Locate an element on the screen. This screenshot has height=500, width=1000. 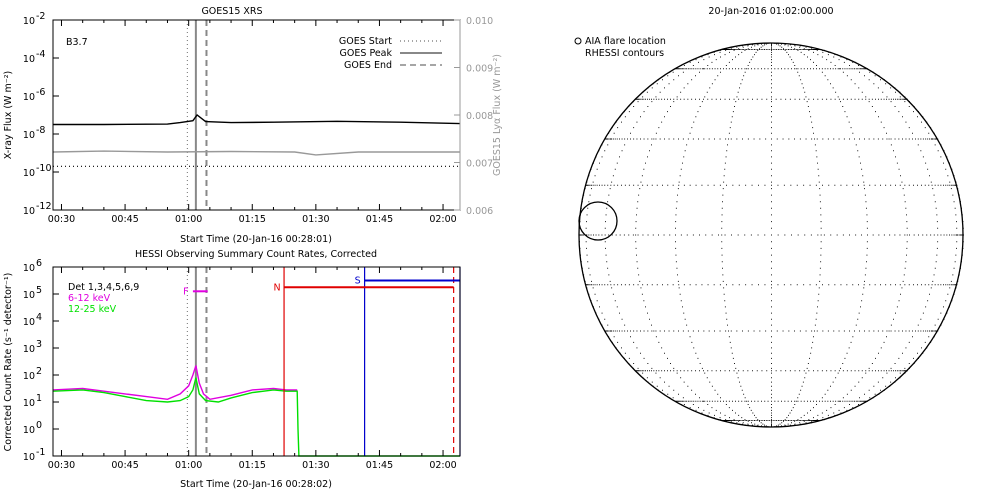
goes-xlabel: Start Time (20-Jan-16 00:28:01) is located at coordinates (256, 239).